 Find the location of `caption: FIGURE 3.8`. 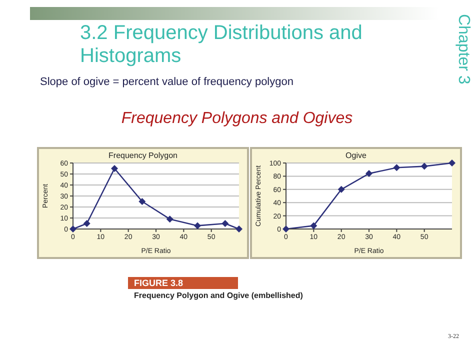

caption: FIGURE 3.8 is located at coordinates (183, 283).